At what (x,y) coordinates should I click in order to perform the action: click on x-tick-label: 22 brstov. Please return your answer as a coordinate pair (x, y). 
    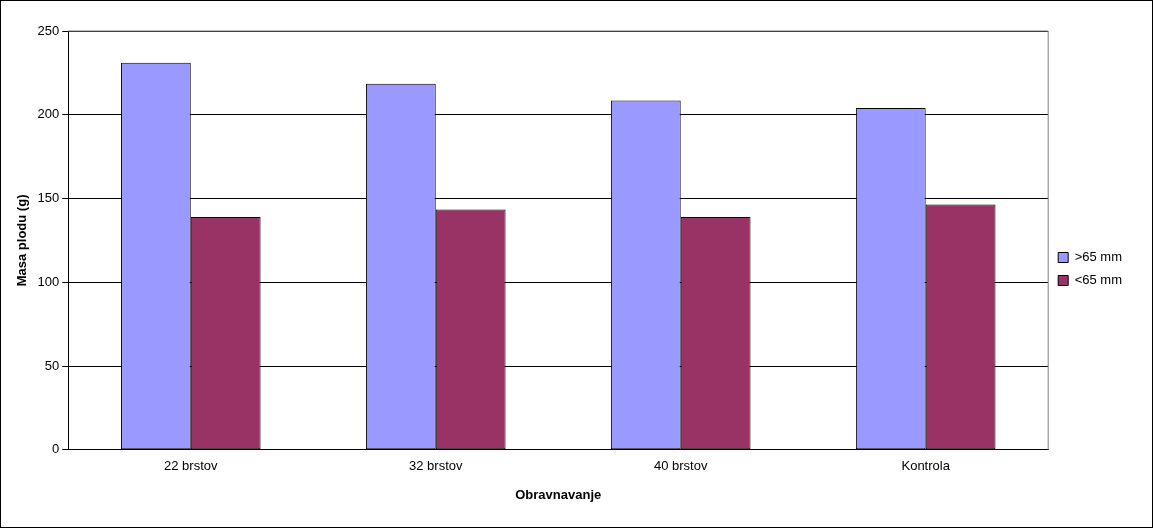
    Looking at the image, I should click on (191, 466).